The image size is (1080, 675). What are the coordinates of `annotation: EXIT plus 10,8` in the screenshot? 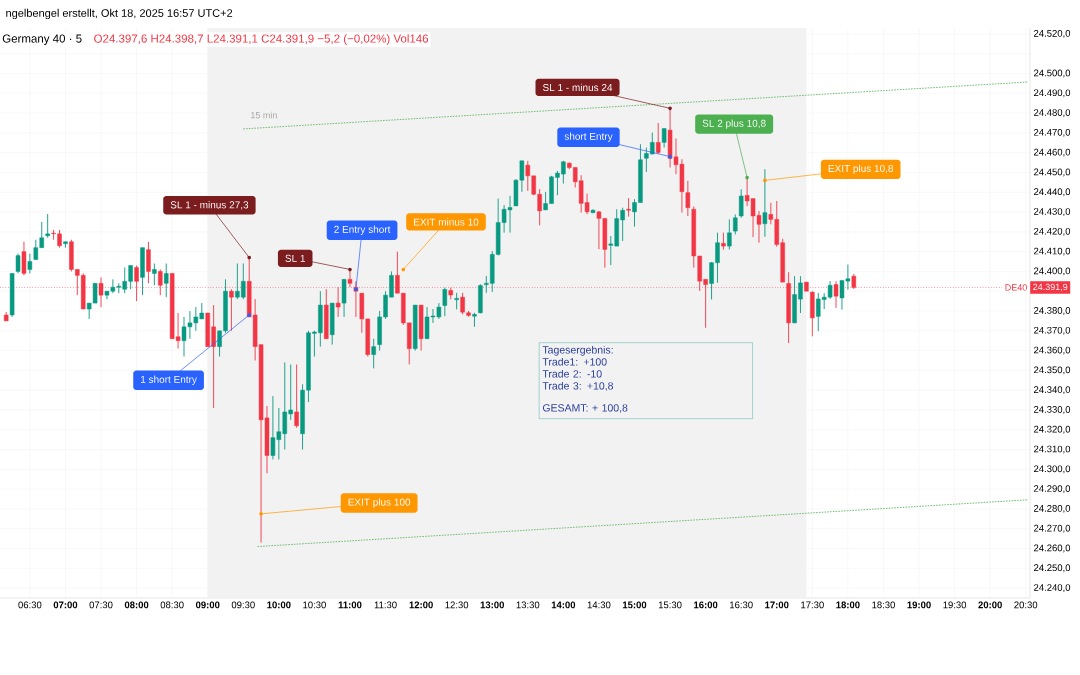 It's located at (861, 169).